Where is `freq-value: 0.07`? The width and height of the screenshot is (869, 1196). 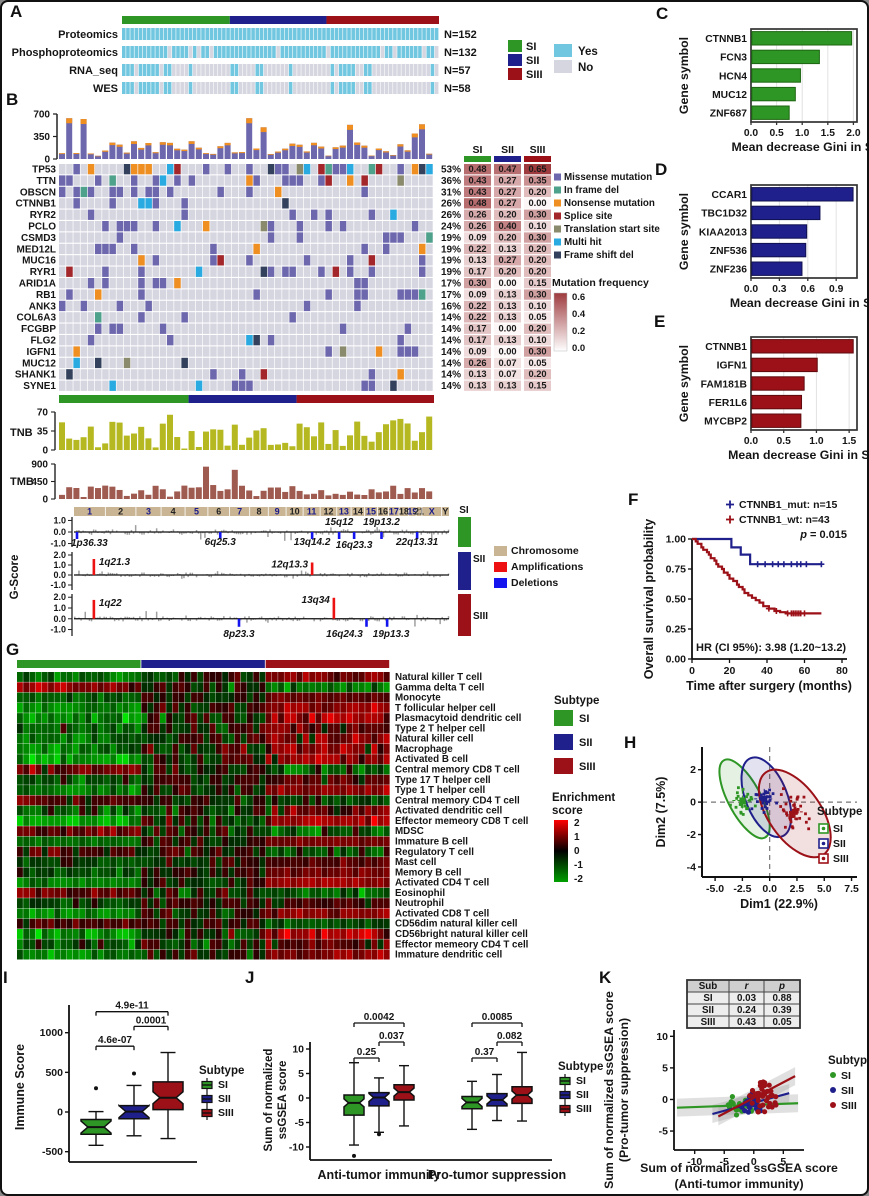 freq-value: 0.07 is located at coordinates (507, 363).